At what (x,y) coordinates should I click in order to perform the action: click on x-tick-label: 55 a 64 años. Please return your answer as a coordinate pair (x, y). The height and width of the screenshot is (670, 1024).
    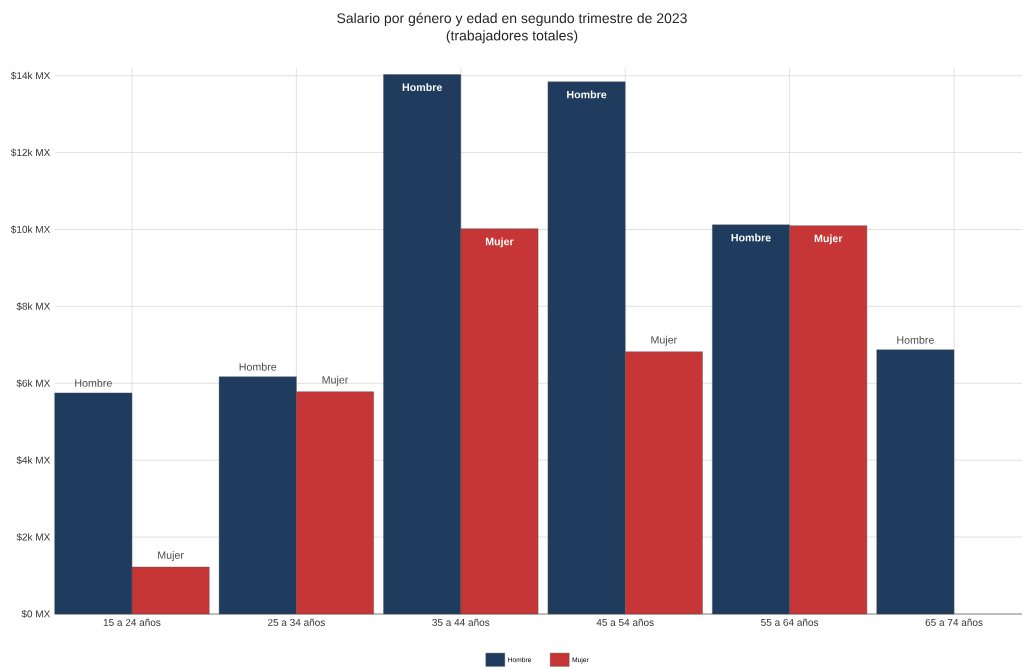
    Looking at the image, I should click on (790, 622).